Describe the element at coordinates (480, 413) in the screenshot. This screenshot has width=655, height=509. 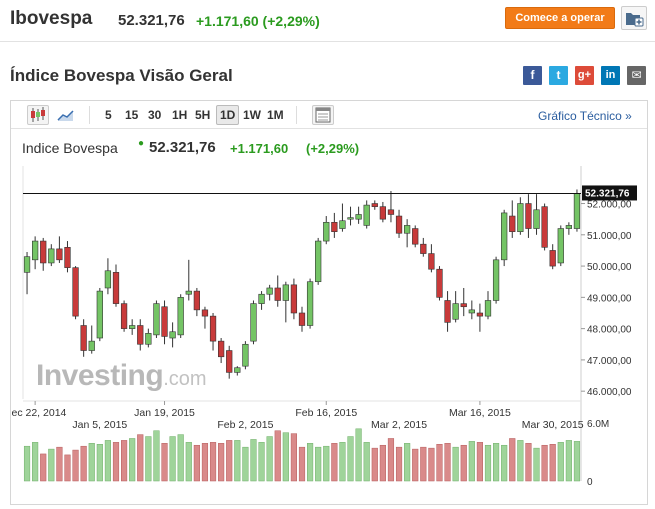
I see `x-tick-label: Mar 16, 2015` at that location.